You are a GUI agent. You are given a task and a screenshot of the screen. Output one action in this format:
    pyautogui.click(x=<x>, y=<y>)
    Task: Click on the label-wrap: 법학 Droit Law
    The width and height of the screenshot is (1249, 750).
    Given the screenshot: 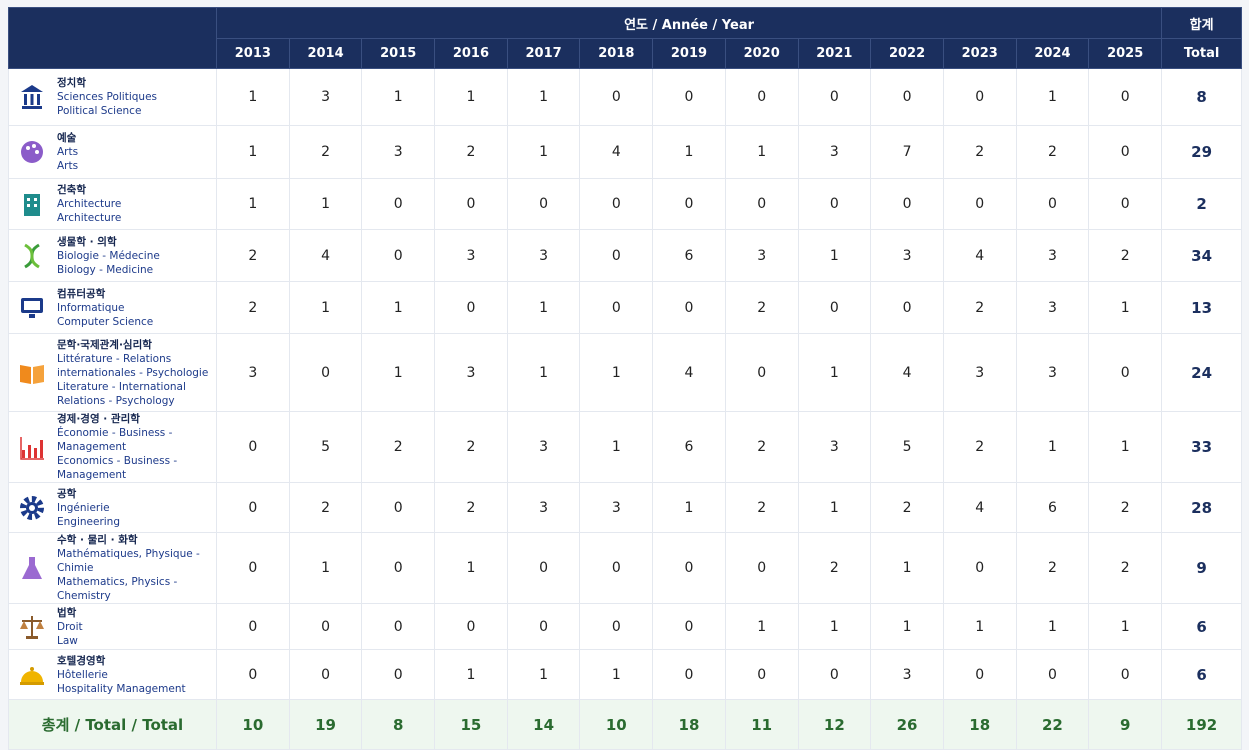 What is the action you would take?
    pyautogui.click(x=114, y=627)
    